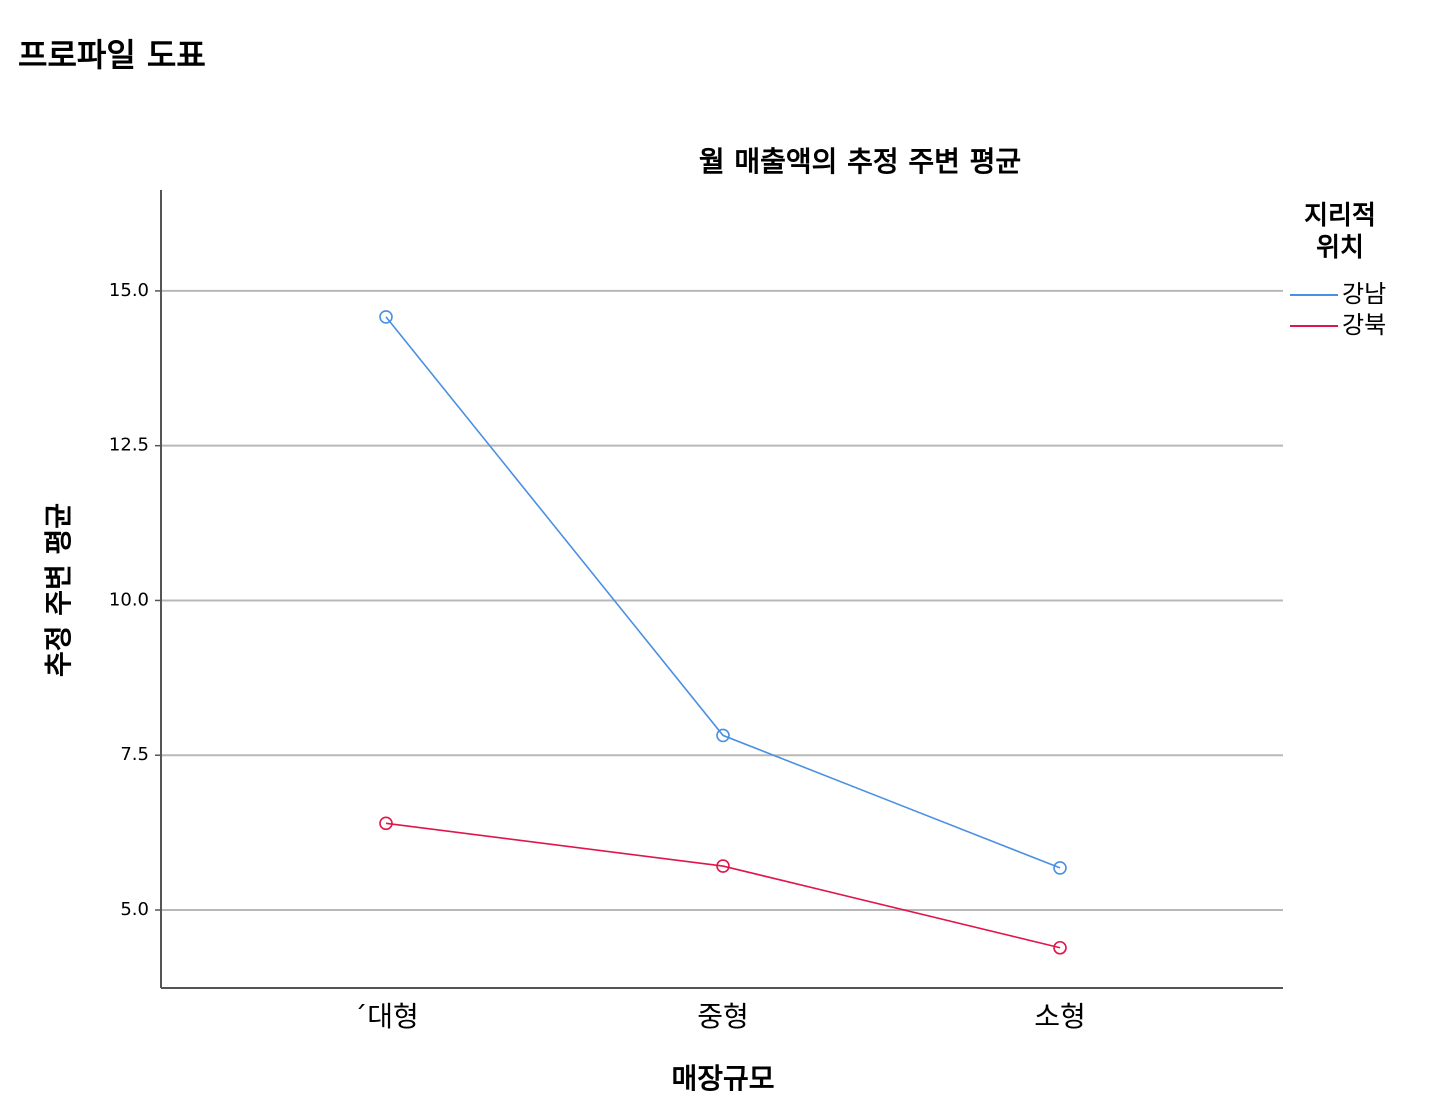 The image size is (1448, 1104). What do you see at coordinates (134, 754) in the screenshot?
I see `y-tick-label: 7.5` at bounding box center [134, 754].